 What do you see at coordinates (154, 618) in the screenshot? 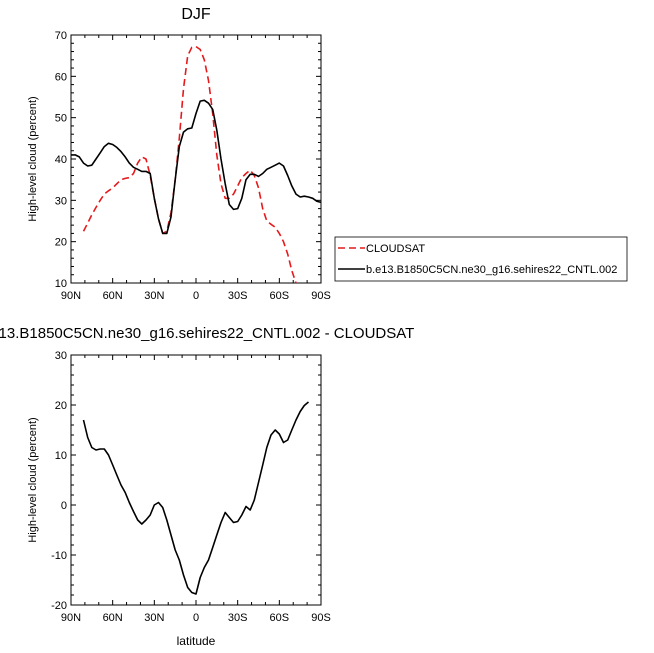
I see `bottom-x-tick-label: 30N` at bounding box center [154, 618].